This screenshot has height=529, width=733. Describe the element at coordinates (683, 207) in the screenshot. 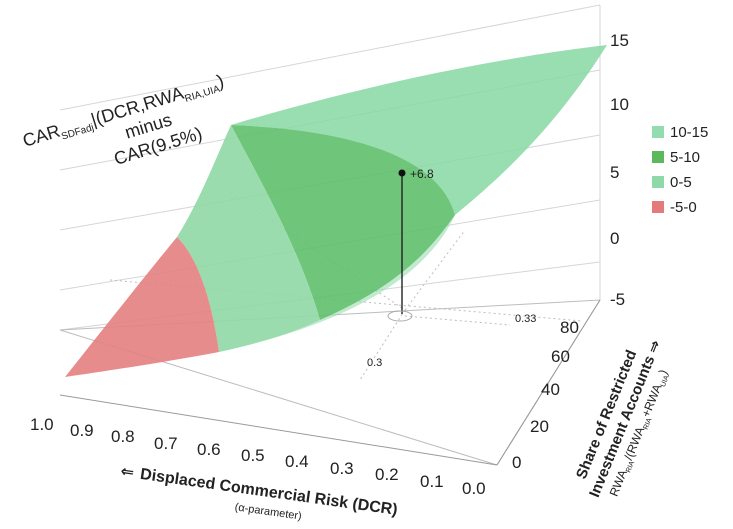

I see `legend-label-neg5-0: -5-0` at that location.